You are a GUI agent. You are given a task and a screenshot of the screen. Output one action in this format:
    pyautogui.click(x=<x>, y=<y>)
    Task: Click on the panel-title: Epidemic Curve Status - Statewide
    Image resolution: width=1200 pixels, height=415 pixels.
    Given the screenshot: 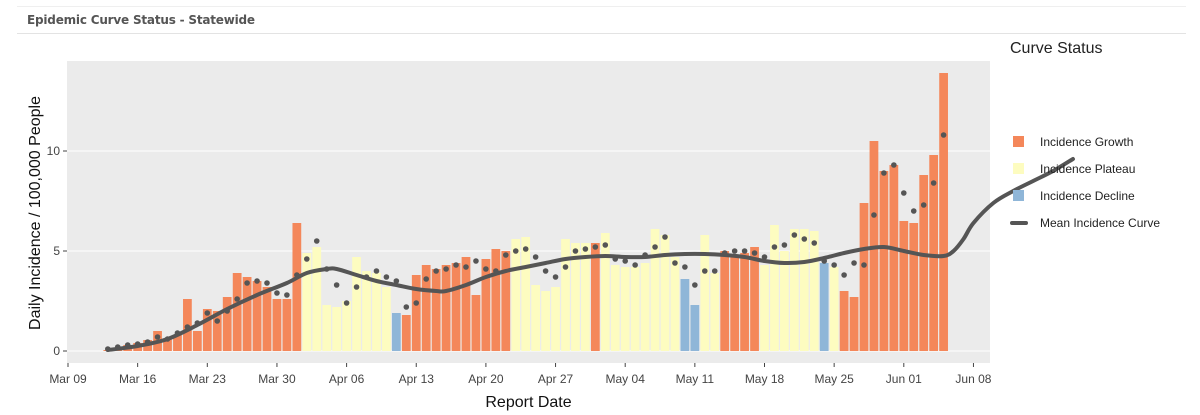 What is the action you would take?
    pyautogui.click(x=141, y=20)
    